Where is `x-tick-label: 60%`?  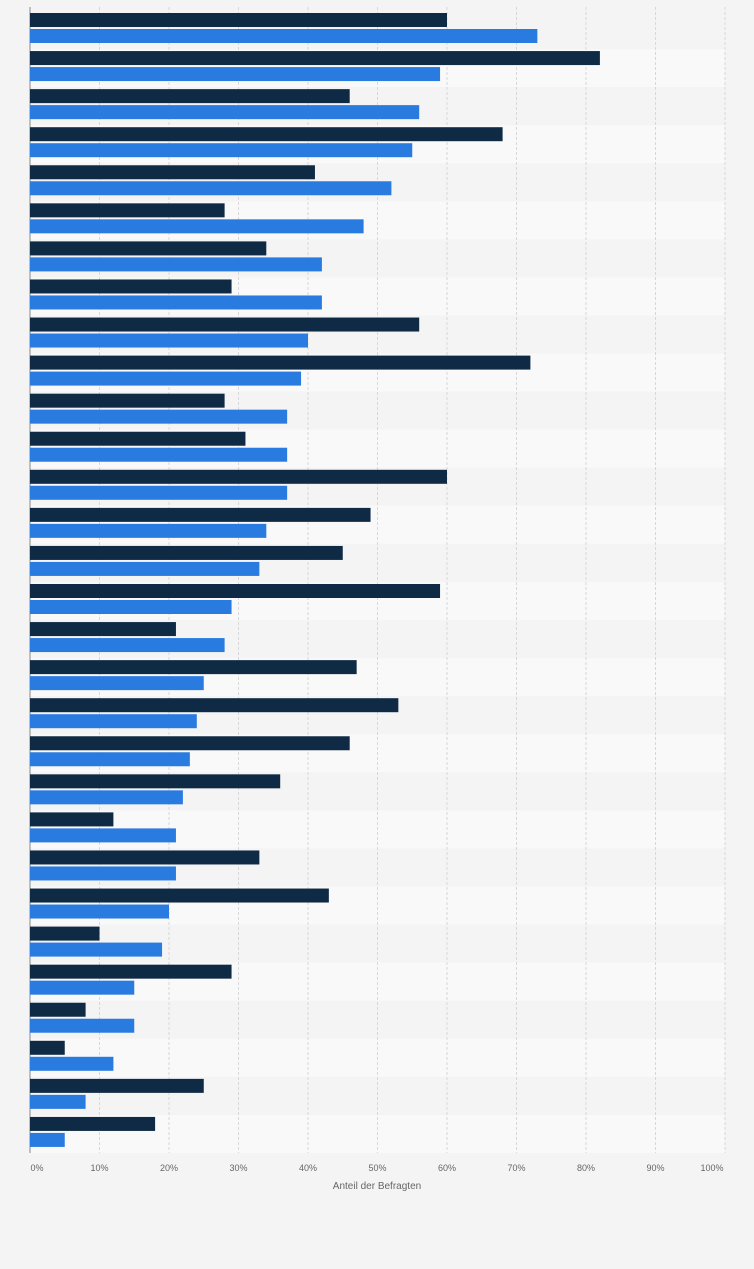 x-tick-label: 60% is located at coordinates (447, 1168).